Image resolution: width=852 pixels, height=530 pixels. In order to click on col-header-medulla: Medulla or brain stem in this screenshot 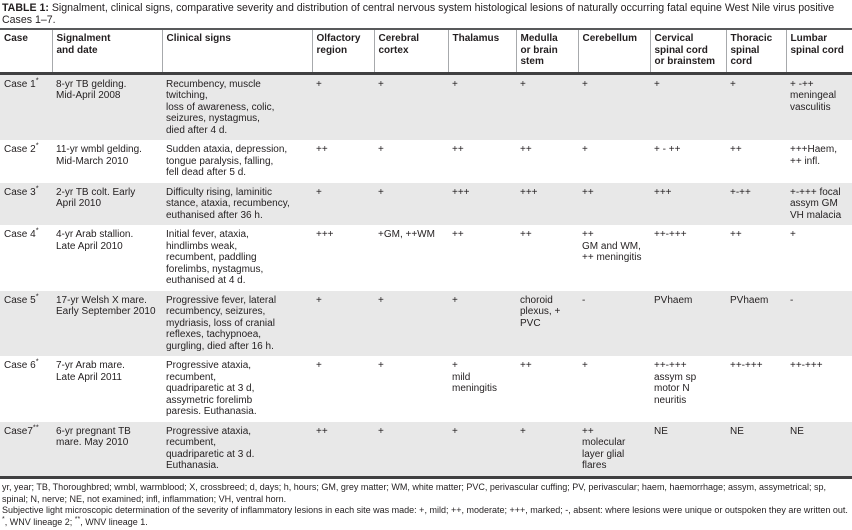, I will do `click(546, 52)`.